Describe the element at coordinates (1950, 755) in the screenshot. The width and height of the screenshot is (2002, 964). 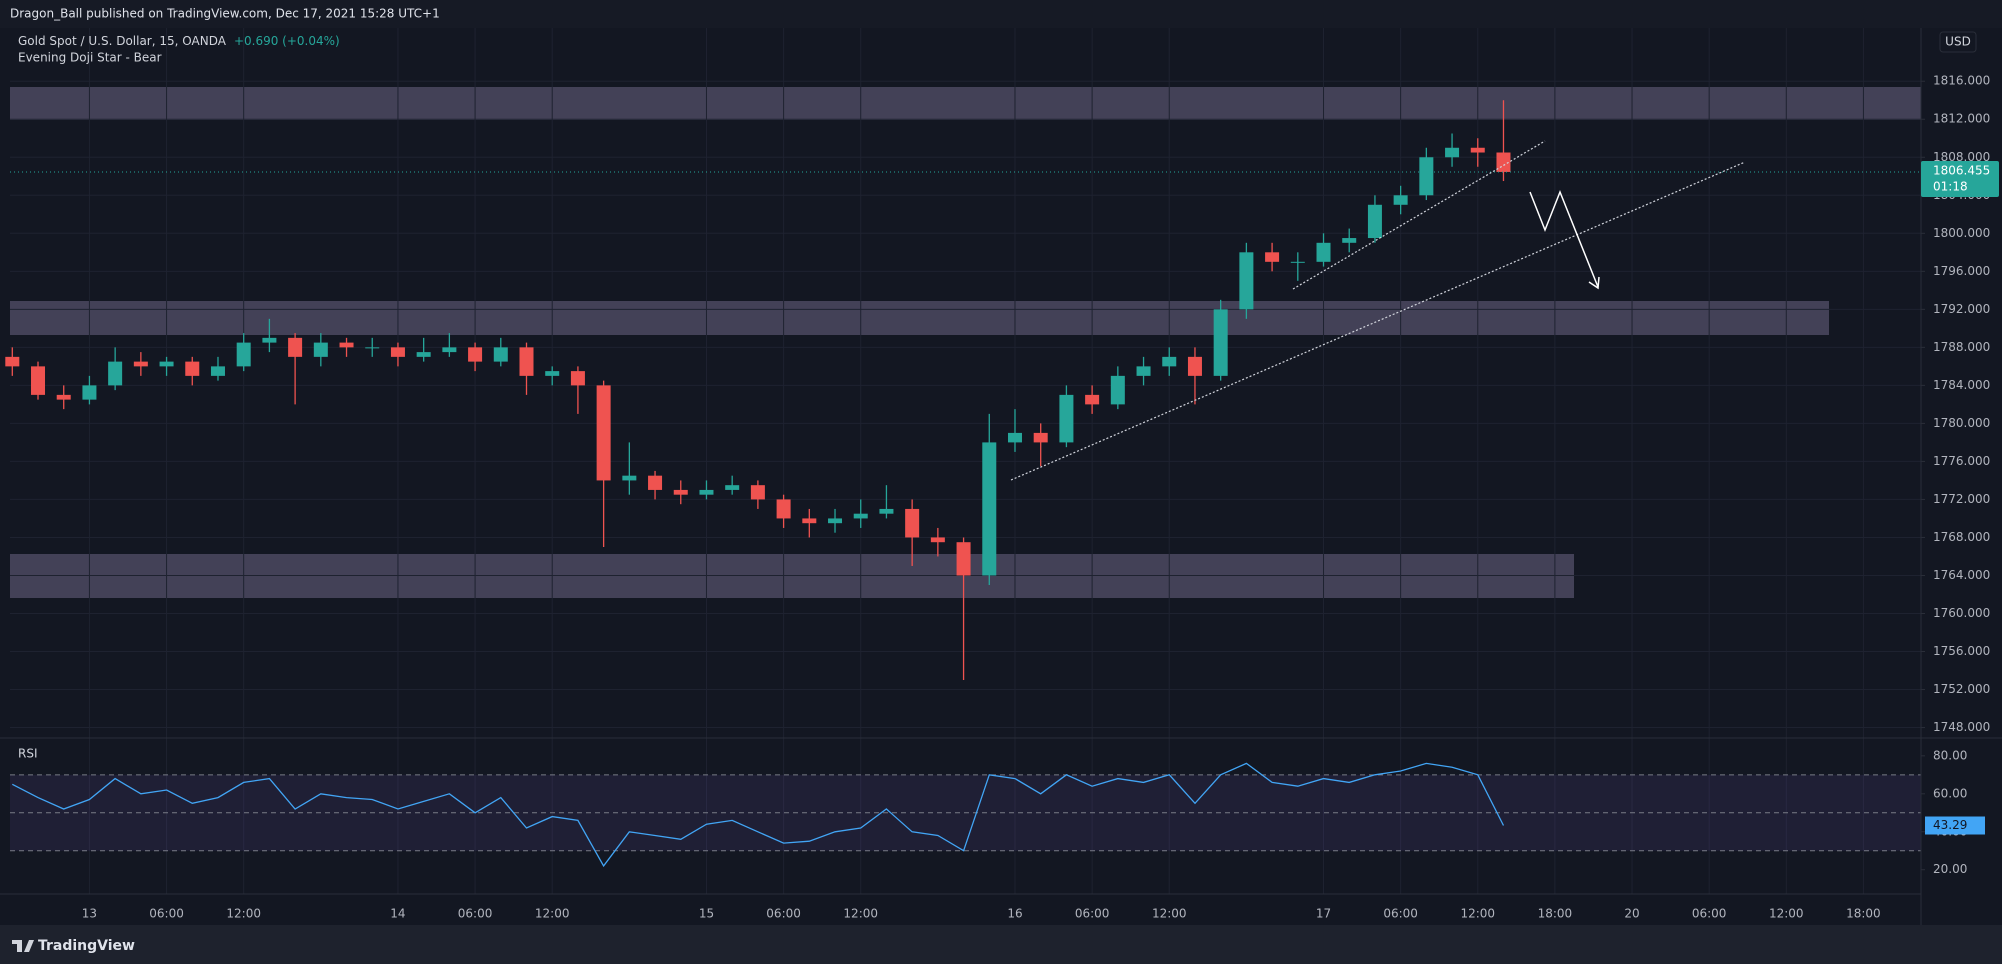
I see `y-tick-label: 80.00` at that location.